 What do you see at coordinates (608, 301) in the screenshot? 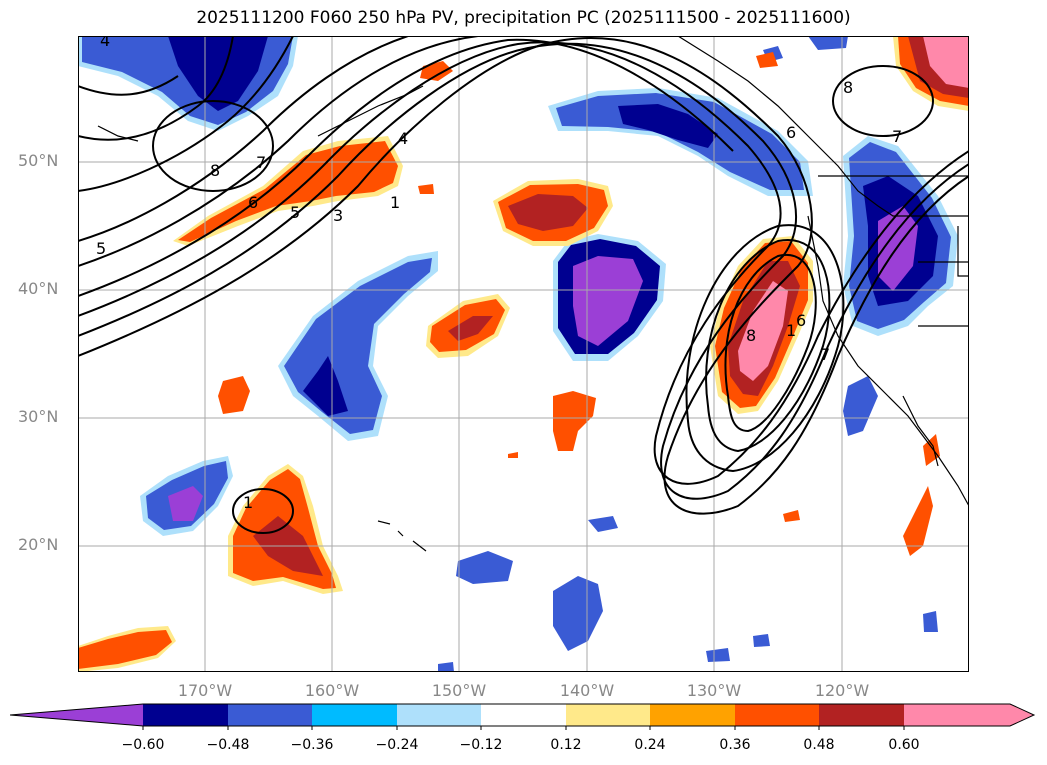
I see `neg-blob-central-pacific-core` at bounding box center [608, 301].